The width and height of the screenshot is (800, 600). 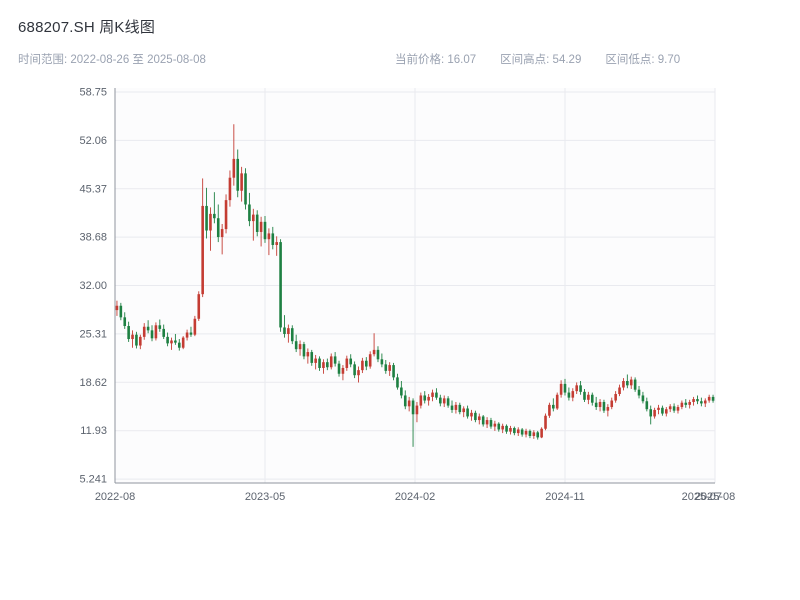 I want to click on page-title: 688207.SH 周K线图, so click(x=87, y=27).